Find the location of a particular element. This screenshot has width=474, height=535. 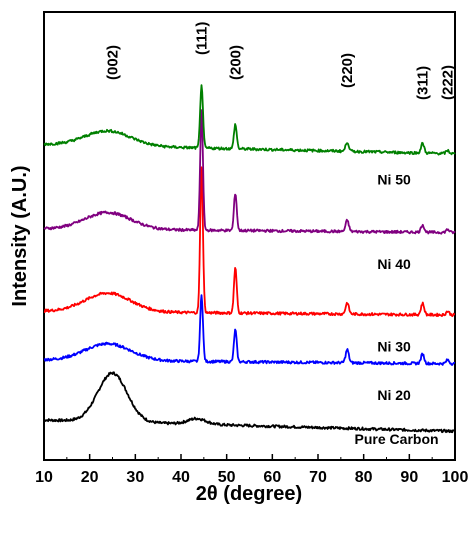

x-tick-layer: 10 20 30 40 50 60 70 80 90 100 is located at coordinates (251, 470).